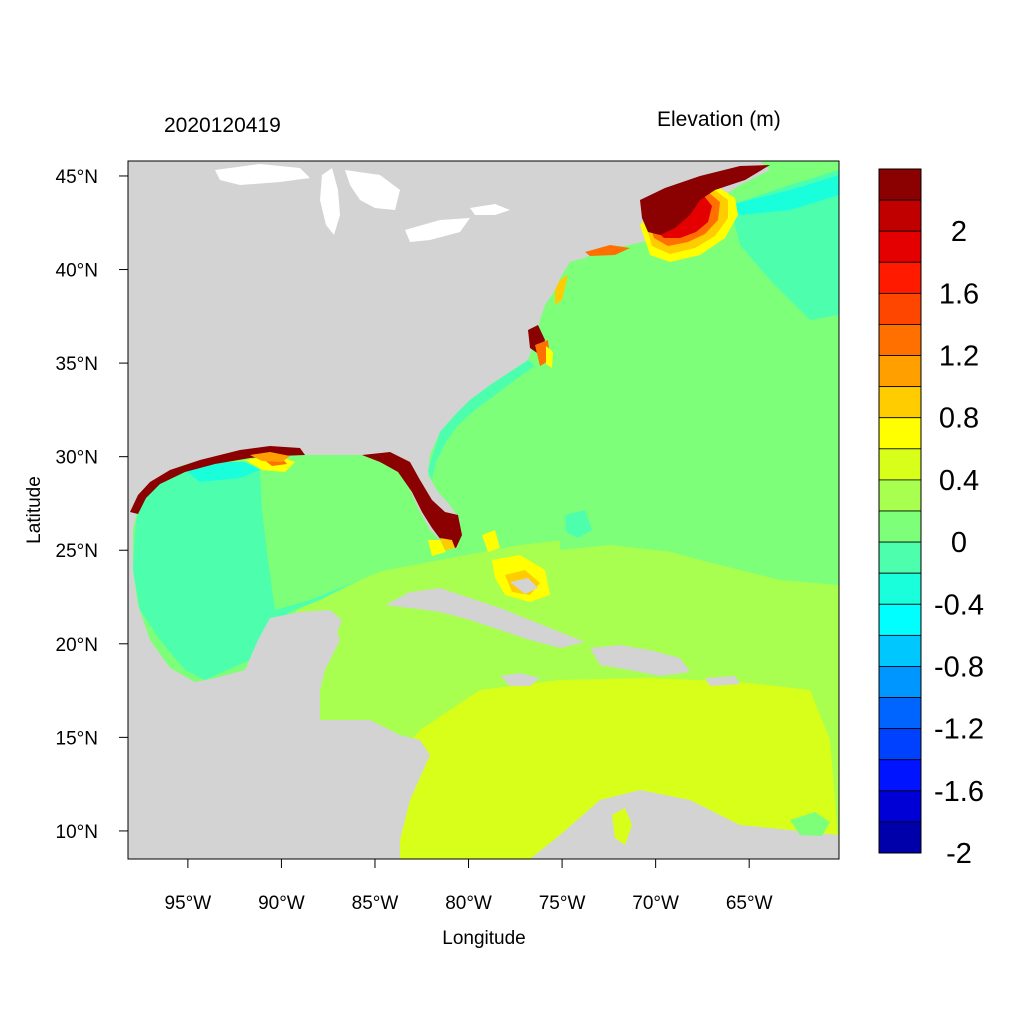  What do you see at coordinates (959, 481) in the screenshot?
I see `colorbar-label: 0.4` at bounding box center [959, 481].